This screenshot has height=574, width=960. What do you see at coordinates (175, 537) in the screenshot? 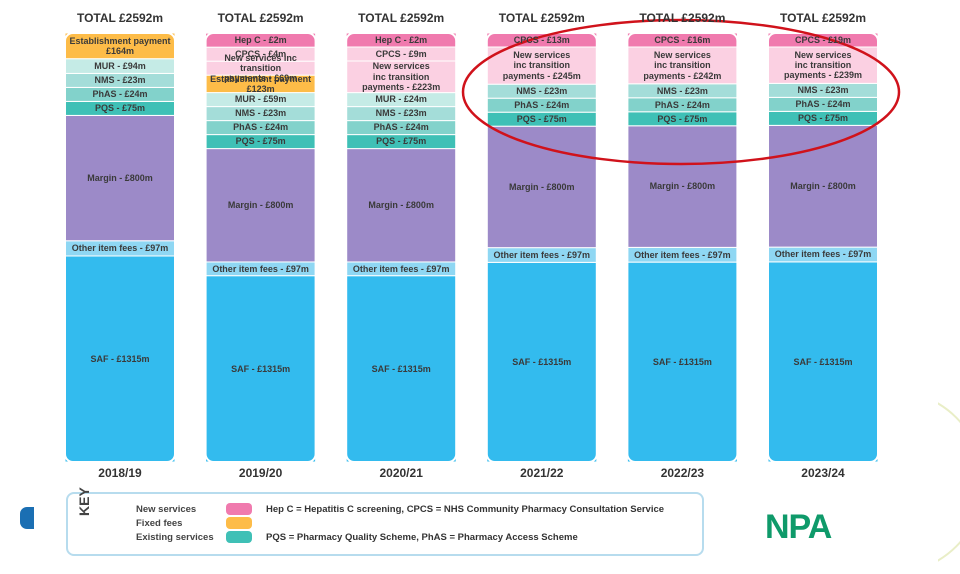
I see `legend-item-existing-services: Existing services` at bounding box center [175, 537].